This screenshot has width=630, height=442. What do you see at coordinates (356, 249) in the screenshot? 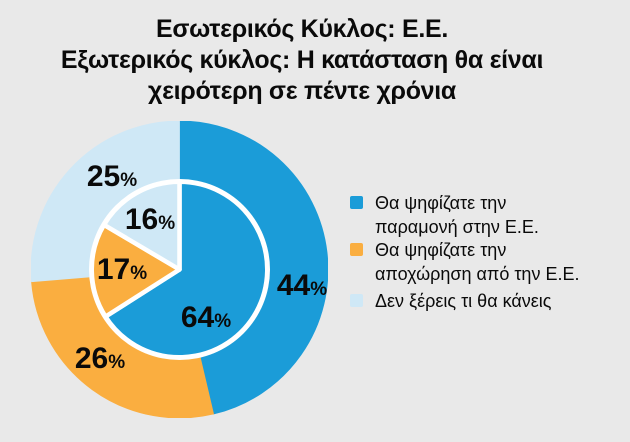
I see `legend-swatch-leave` at bounding box center [356, 249].